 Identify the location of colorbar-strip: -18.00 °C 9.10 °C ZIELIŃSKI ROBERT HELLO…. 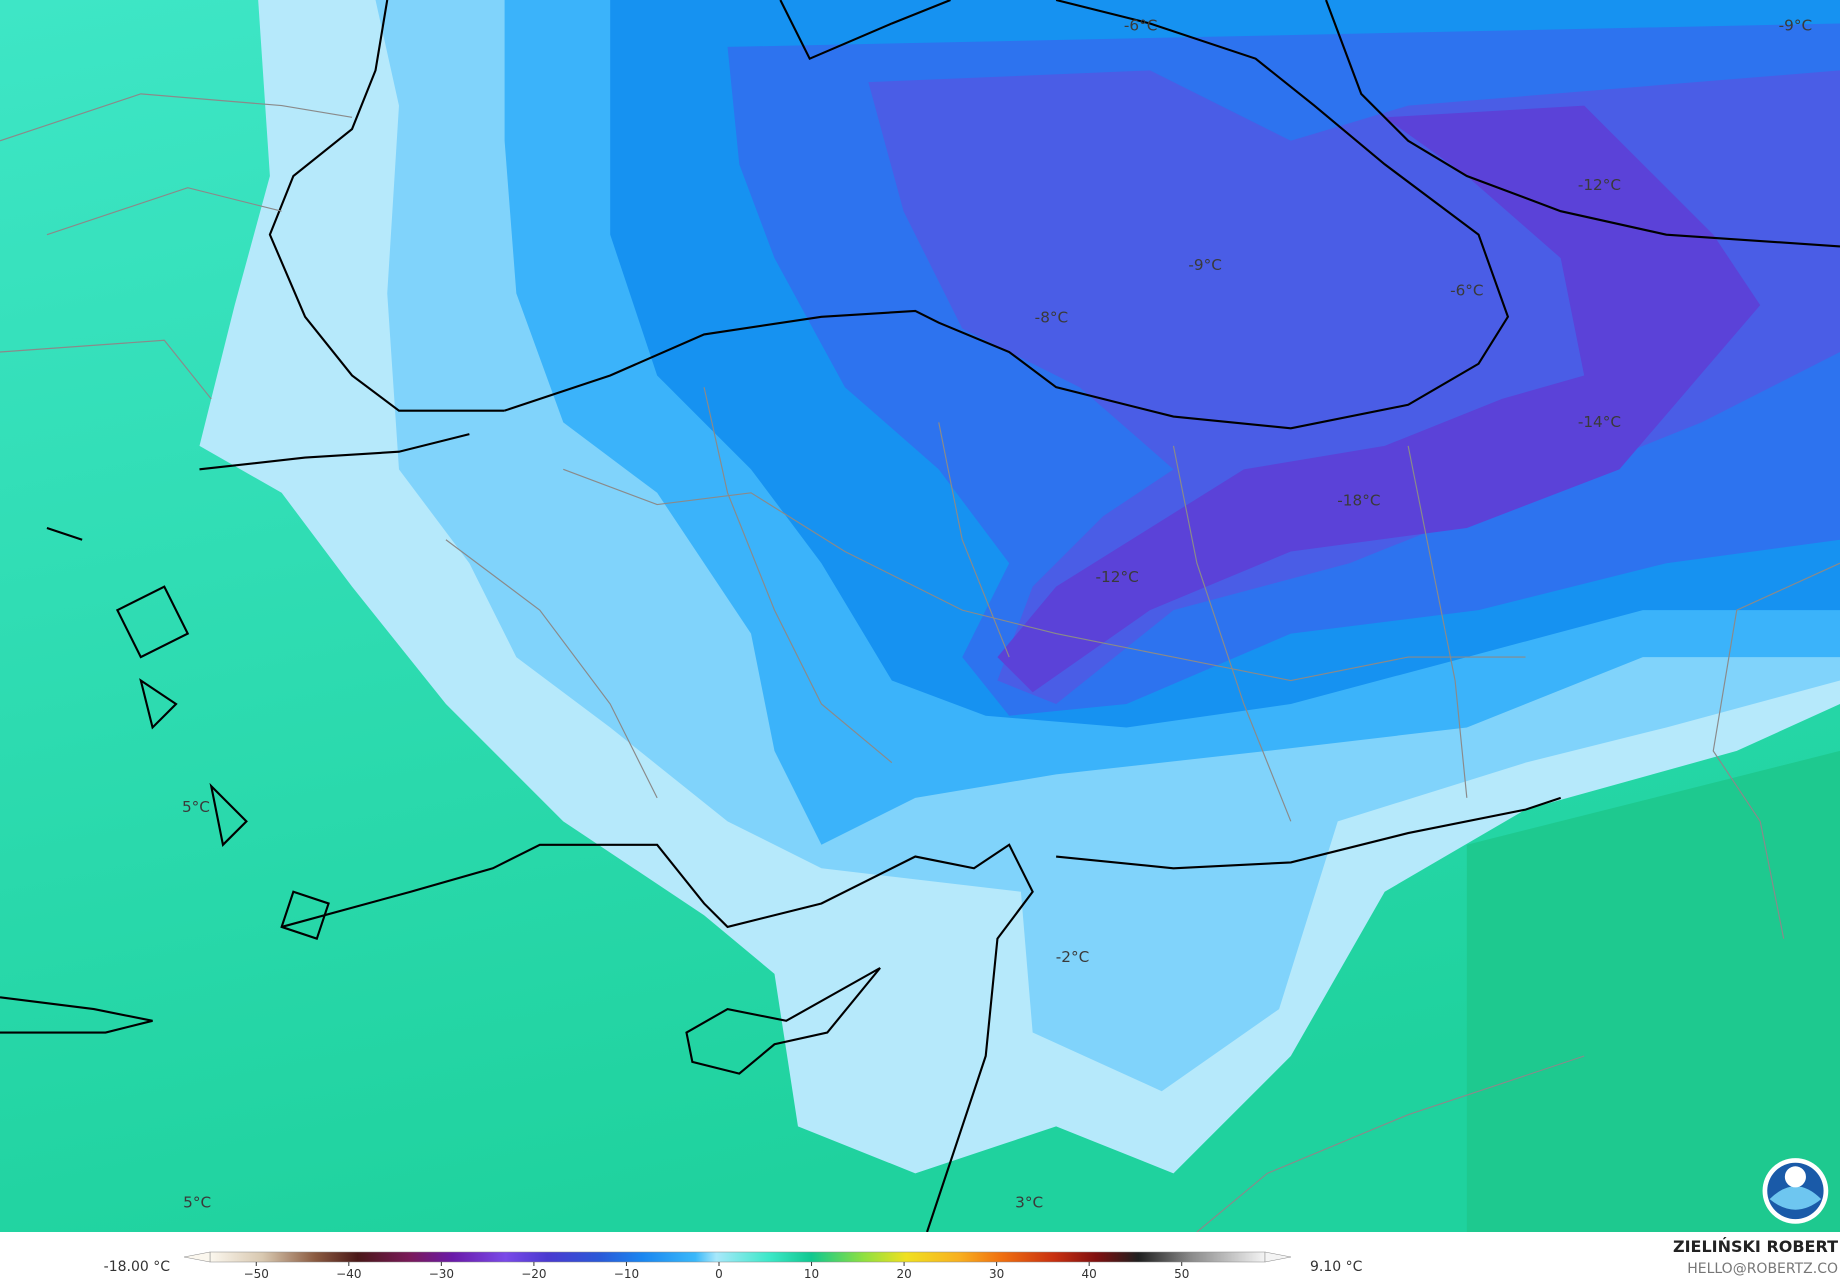
(971, 1259).